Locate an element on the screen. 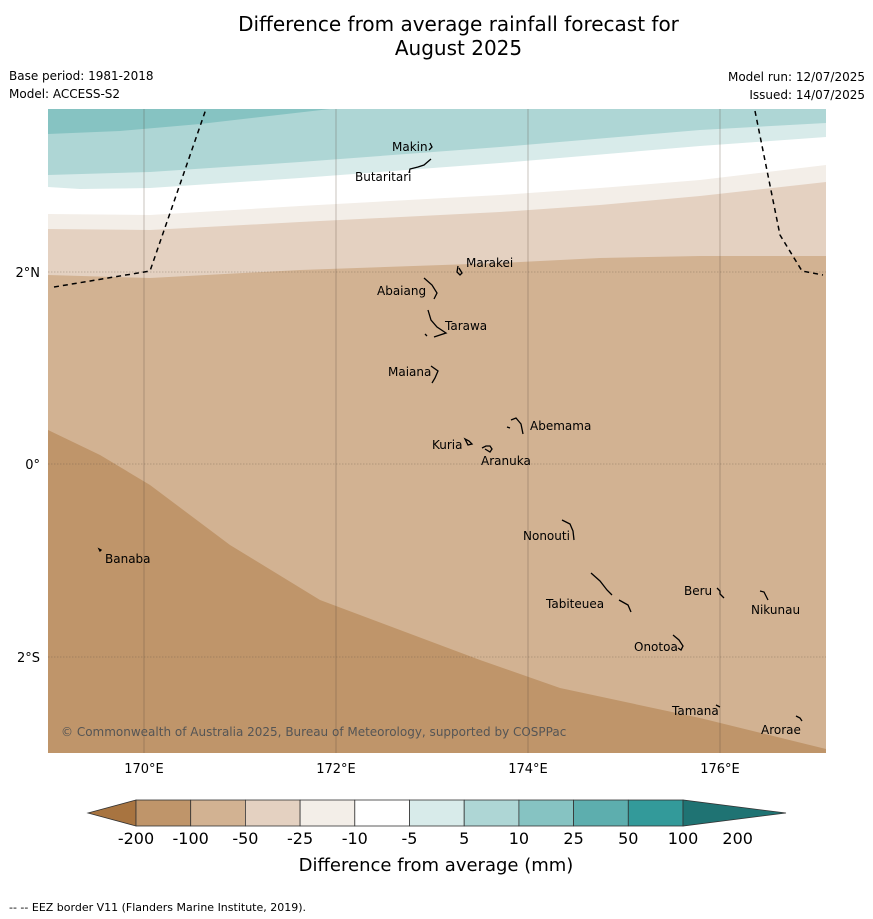 This screenshot has height=919, width=873. island-label-kuria: Kuria is located at coordinates (447, 445).